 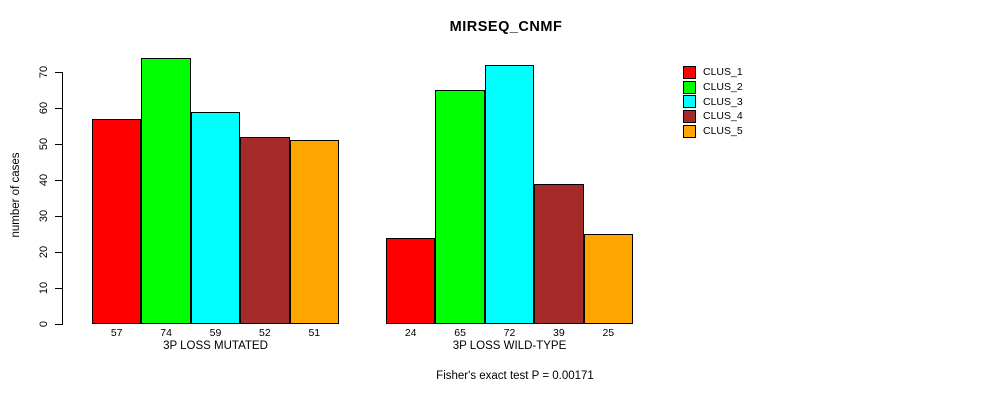 I want to click on legend-item: CLUS_1, so click(x=713, y=72).